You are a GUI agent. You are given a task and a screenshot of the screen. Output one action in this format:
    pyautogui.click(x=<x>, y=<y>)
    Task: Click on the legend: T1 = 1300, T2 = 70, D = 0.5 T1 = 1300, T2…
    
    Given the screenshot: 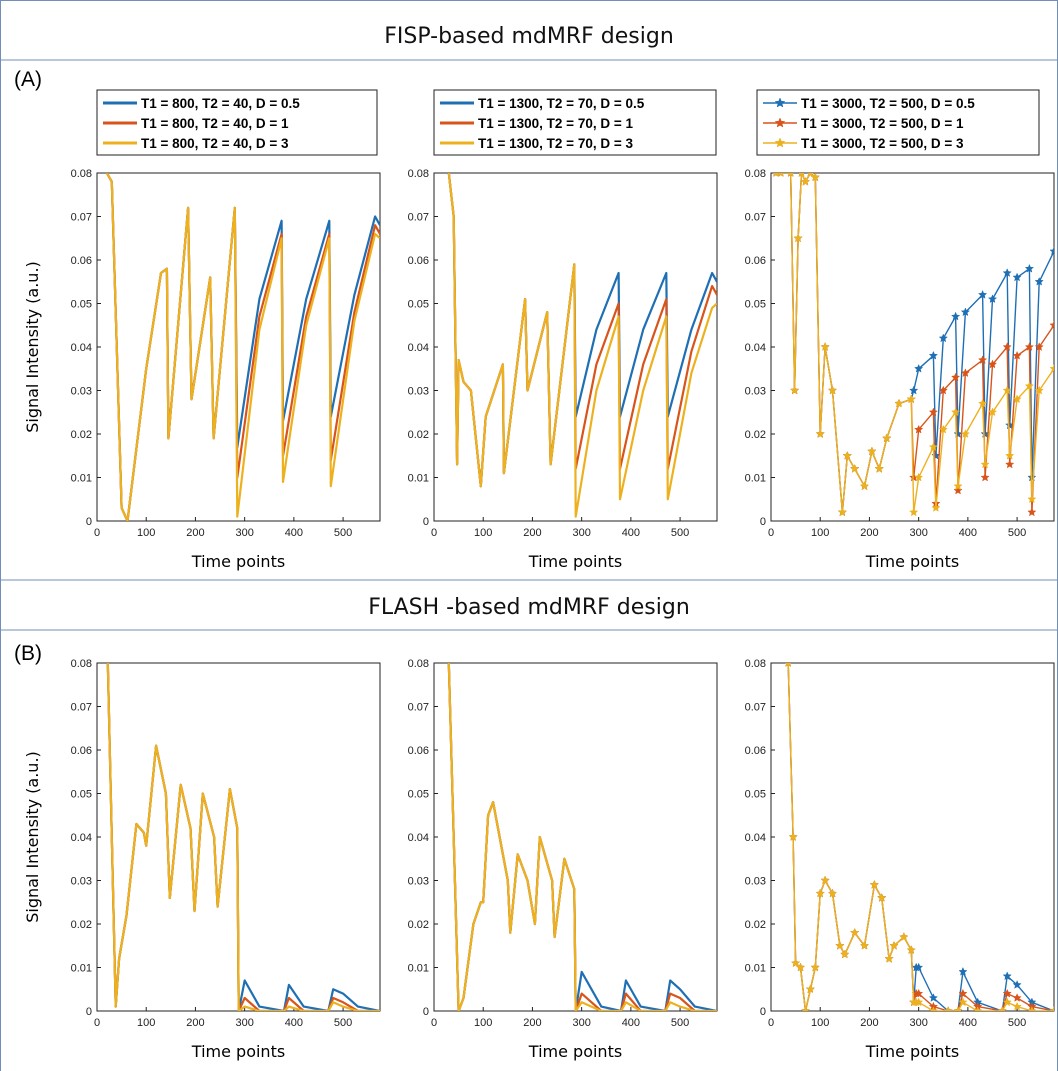 What is the action you would take?
    pyautogui.click(x=575, y=122)
    